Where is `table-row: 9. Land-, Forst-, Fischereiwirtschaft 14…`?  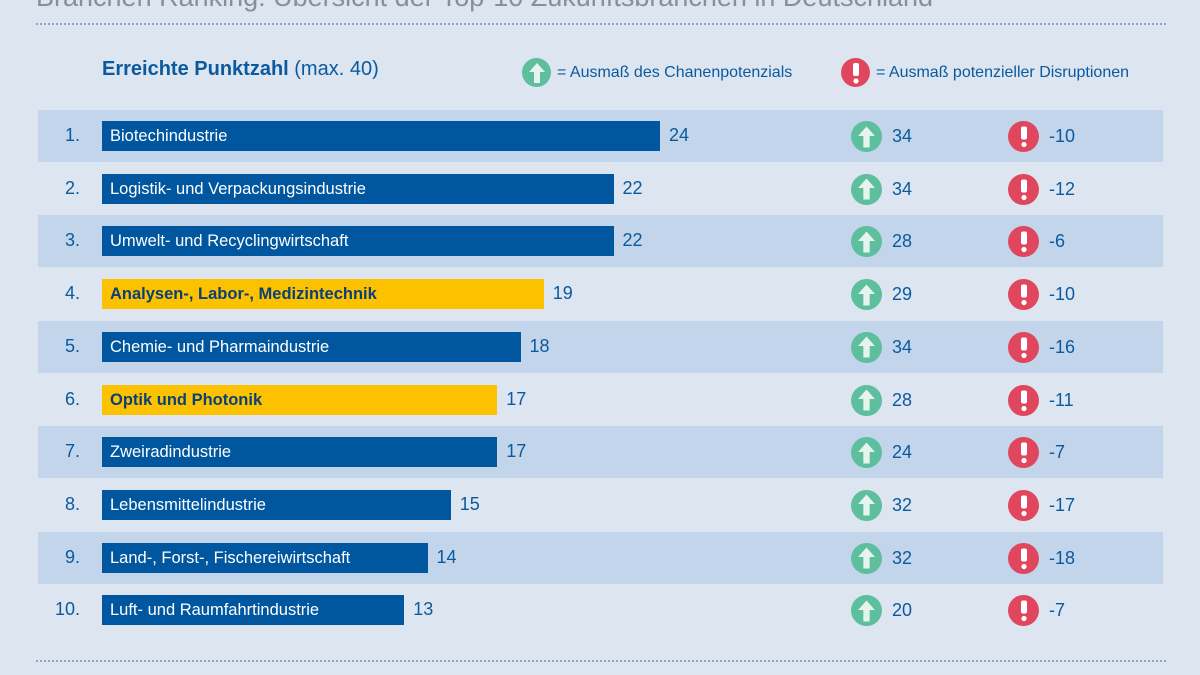
table-row: 9. Land-, Forst-, Fischereiwirtschaft 14… is located at coordinates (600, 557).